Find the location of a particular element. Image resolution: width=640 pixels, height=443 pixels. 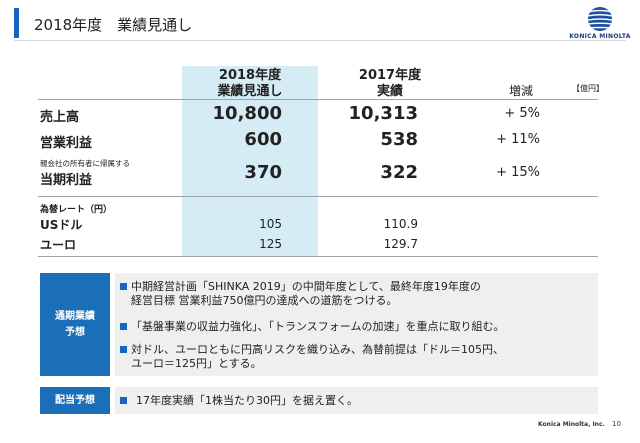

row-label-operating-profit: 営業利益 is located at coordinates (66, 143).